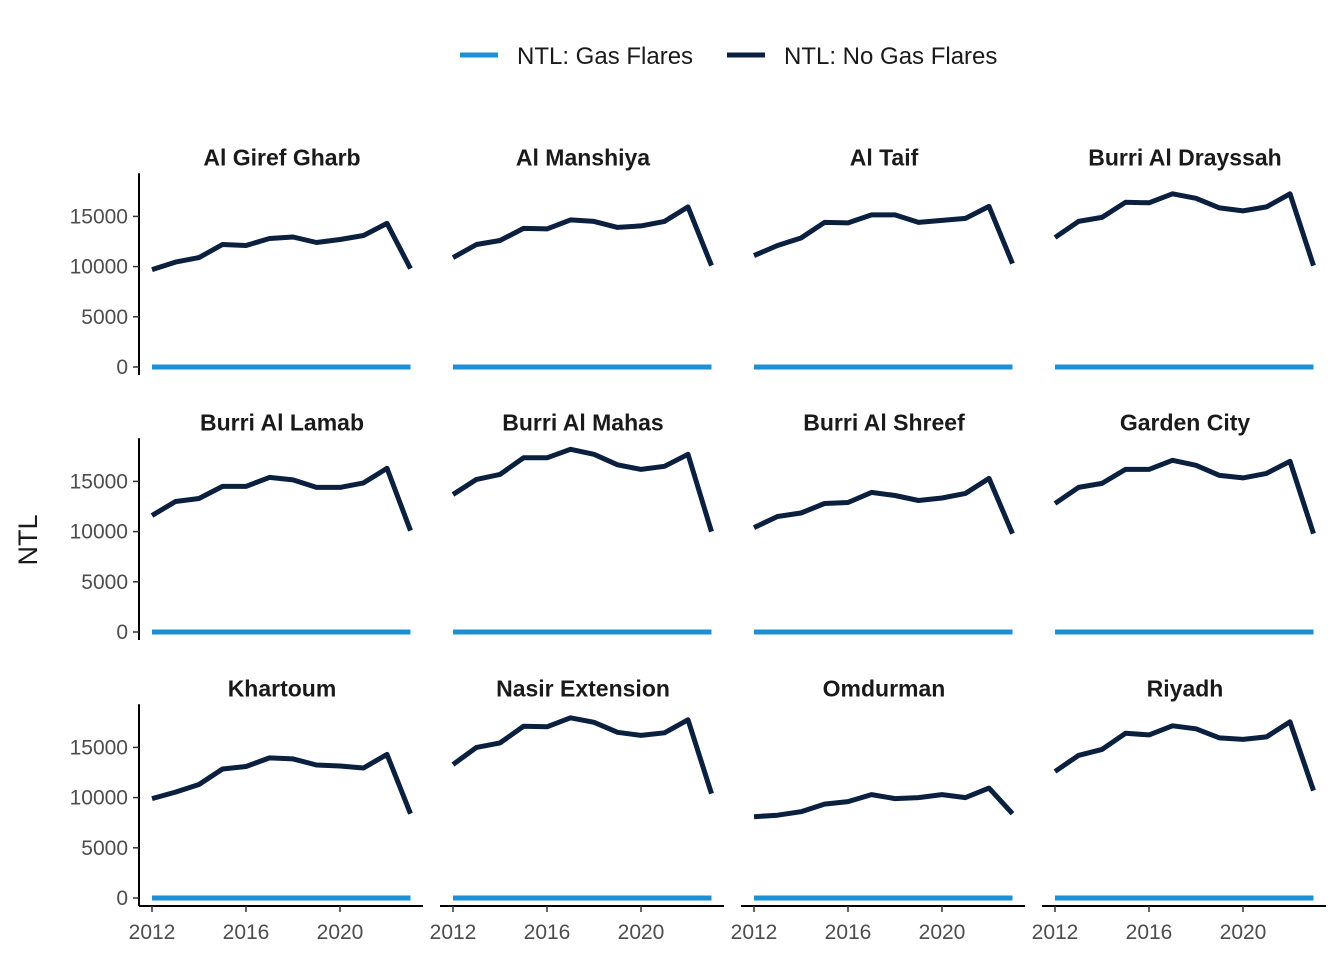 Image resolution: width=1344 pixels, height=960 pixels. I want to click on panel-al-taif: Al Taif, so click(884, 257).